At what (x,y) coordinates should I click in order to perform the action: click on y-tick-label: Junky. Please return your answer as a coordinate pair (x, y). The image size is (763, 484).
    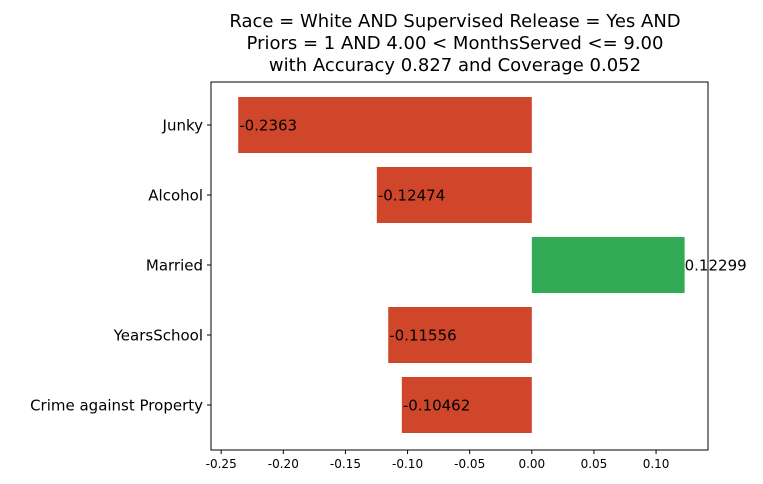
    Looking at the image, I should click on (183, 126).